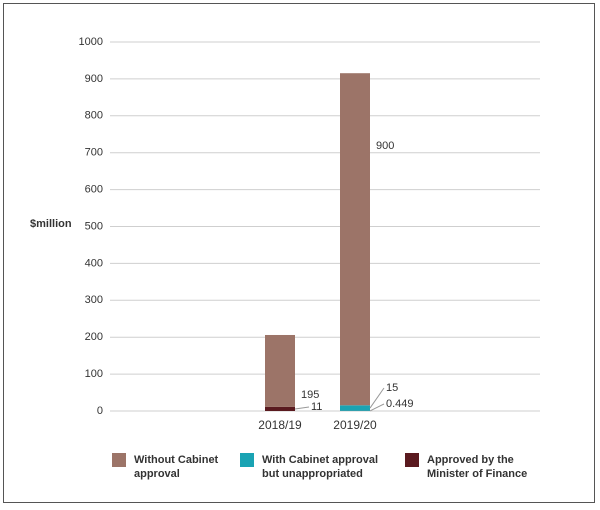 The image size is (600, 510). I want to click on y-tick-label: 500, so click(94, 226).